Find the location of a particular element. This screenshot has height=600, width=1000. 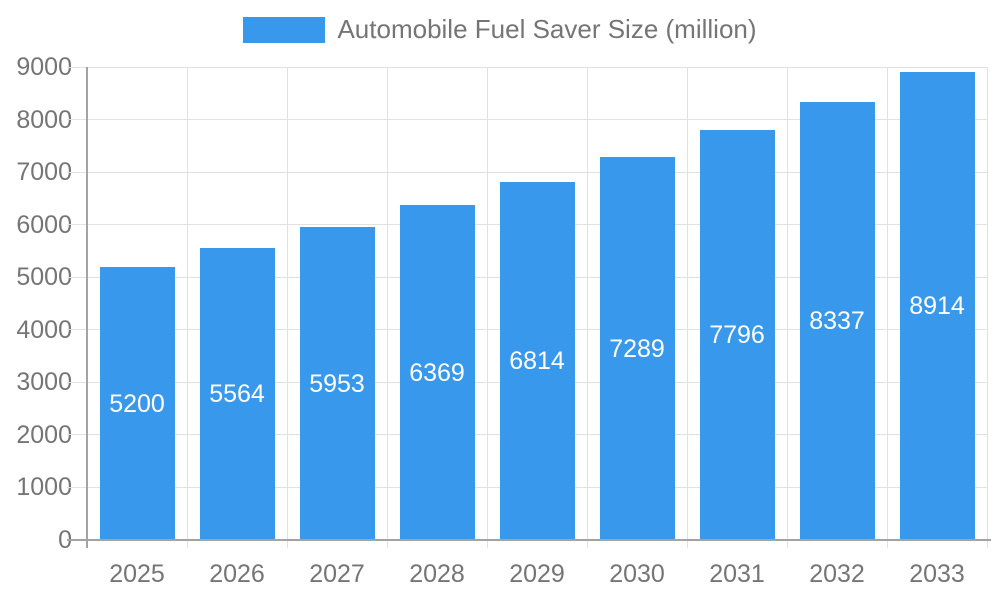

bar-value-label: 7796 is located at coordinates (737, 335).